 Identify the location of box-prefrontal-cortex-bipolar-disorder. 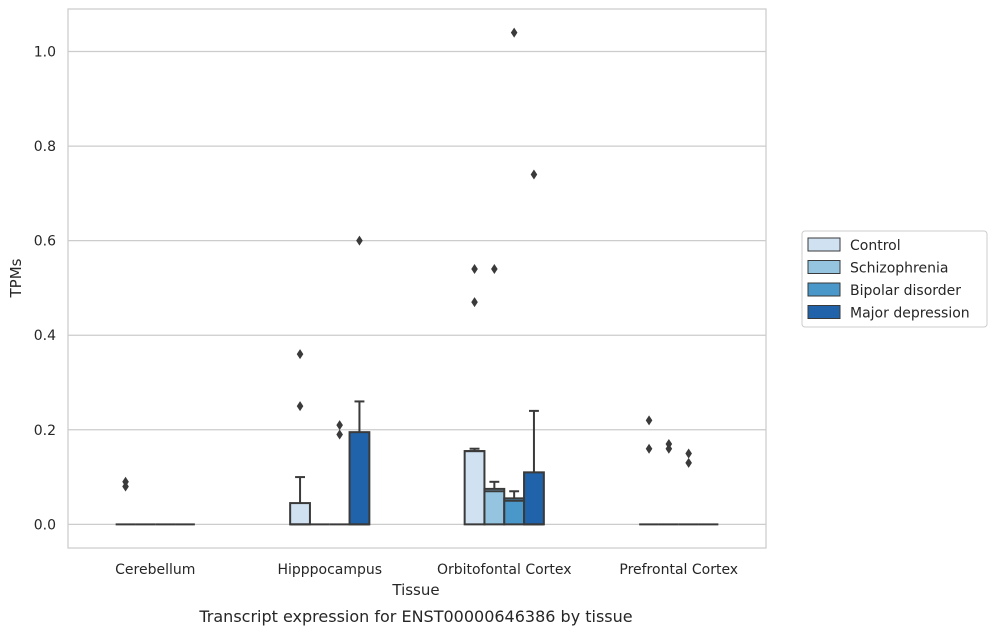
(688, 487).